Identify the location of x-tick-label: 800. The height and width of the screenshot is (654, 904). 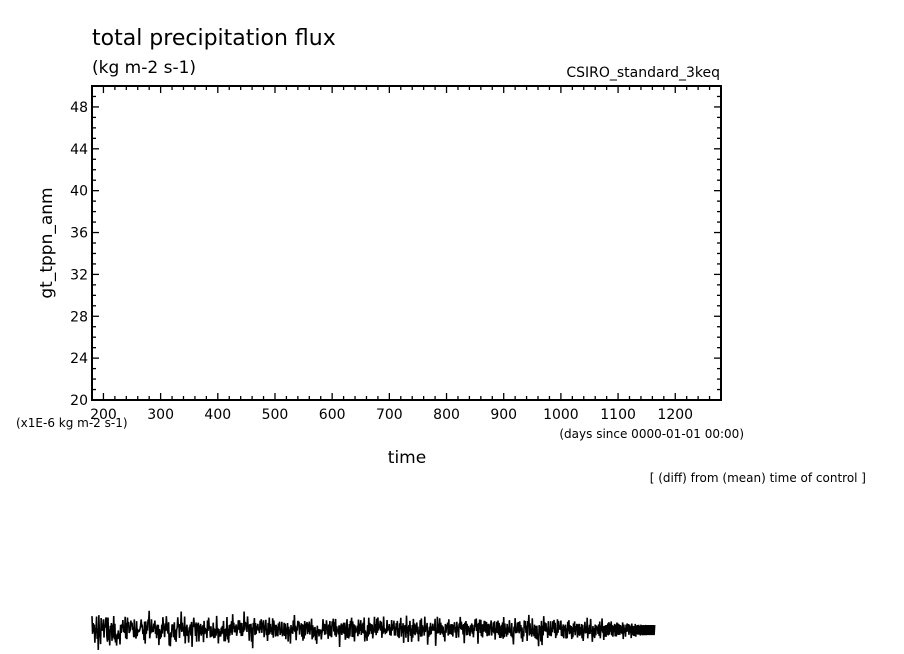
(446, 415).